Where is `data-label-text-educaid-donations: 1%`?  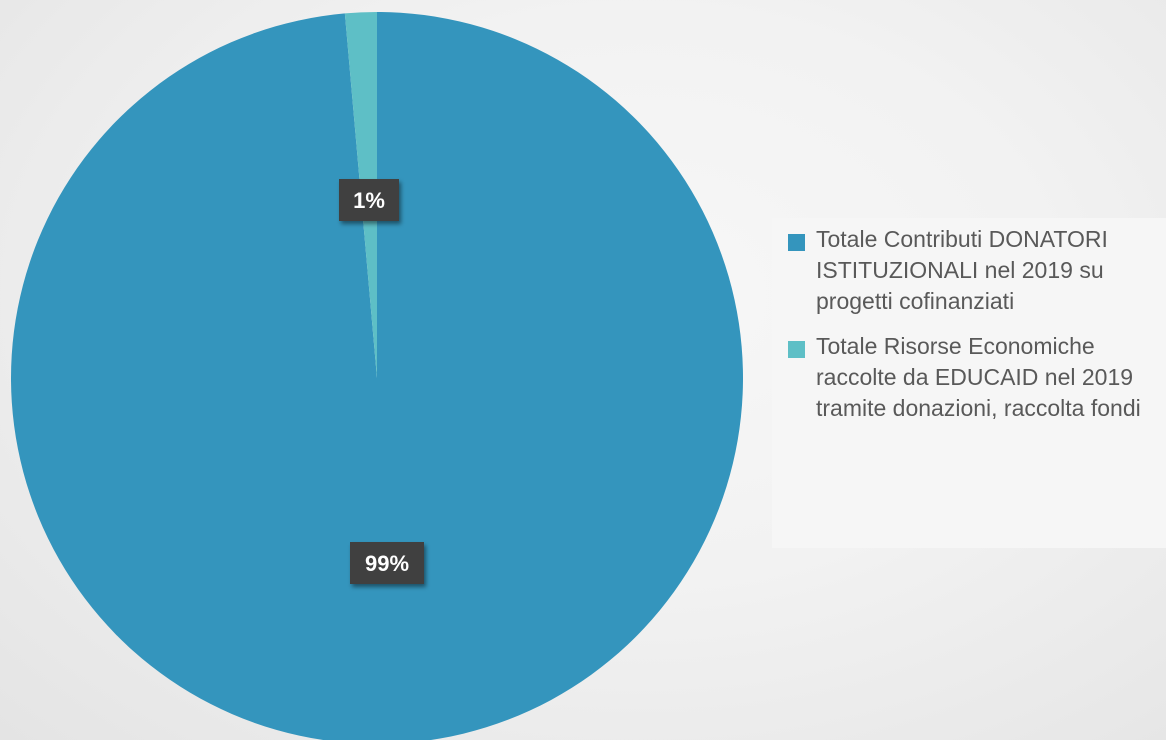
data-label-text-educaid-donations: 1% is located at coordinates (369, 200).